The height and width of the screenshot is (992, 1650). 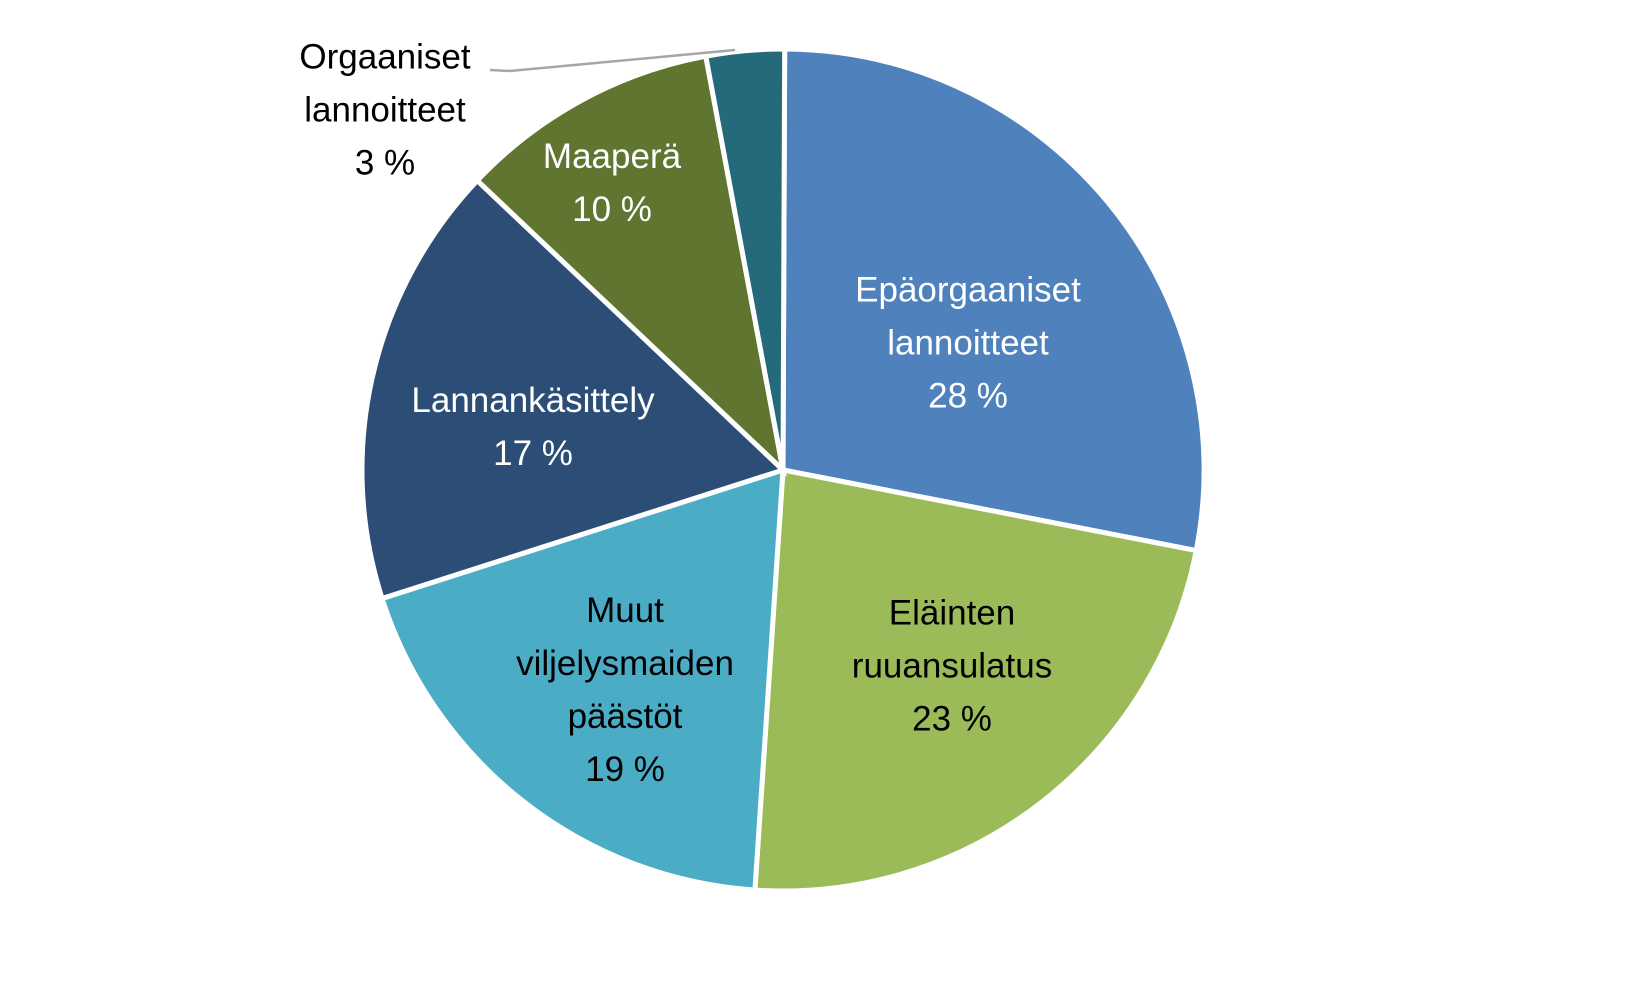 I want to click on value-label: 10 %, so click(x=612, y=209).